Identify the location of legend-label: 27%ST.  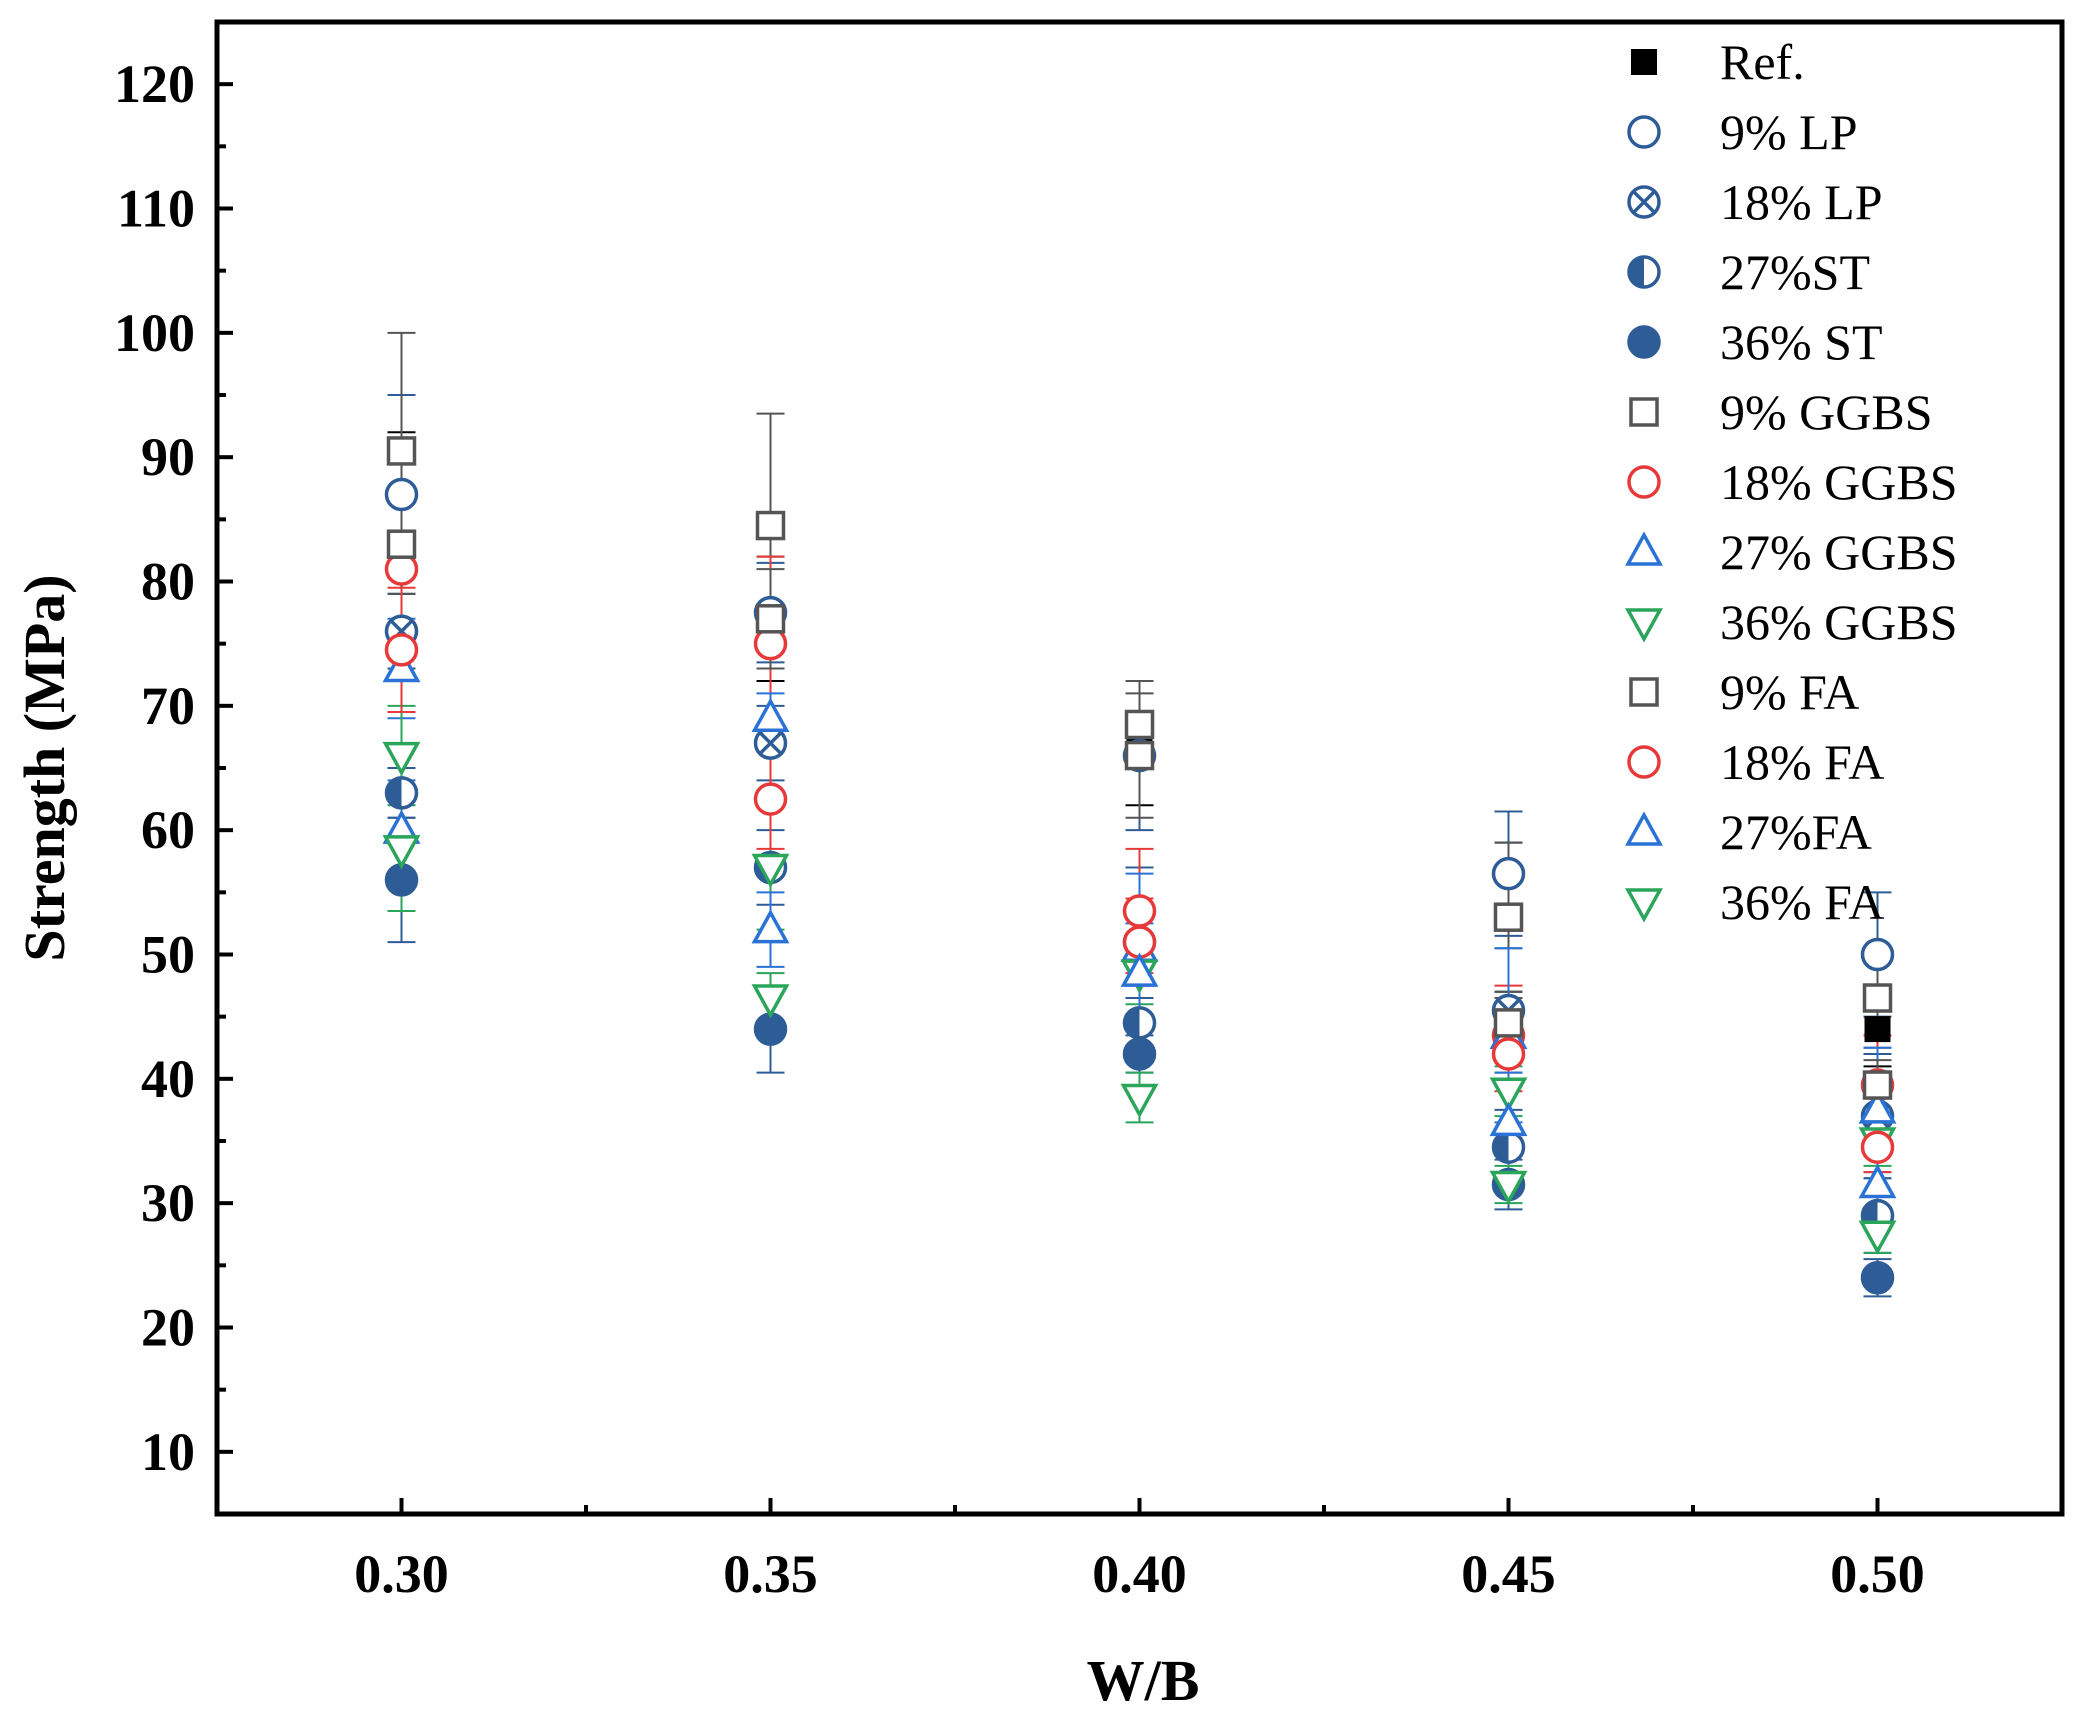
(1795, 272).